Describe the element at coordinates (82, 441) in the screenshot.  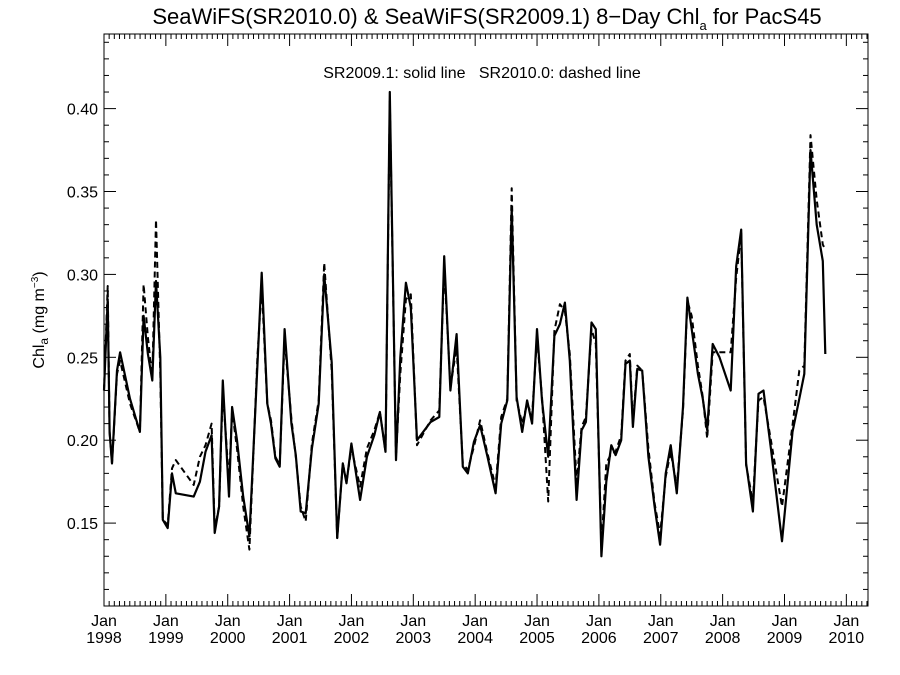
I see `y-tick-label: 0.20` at that location.